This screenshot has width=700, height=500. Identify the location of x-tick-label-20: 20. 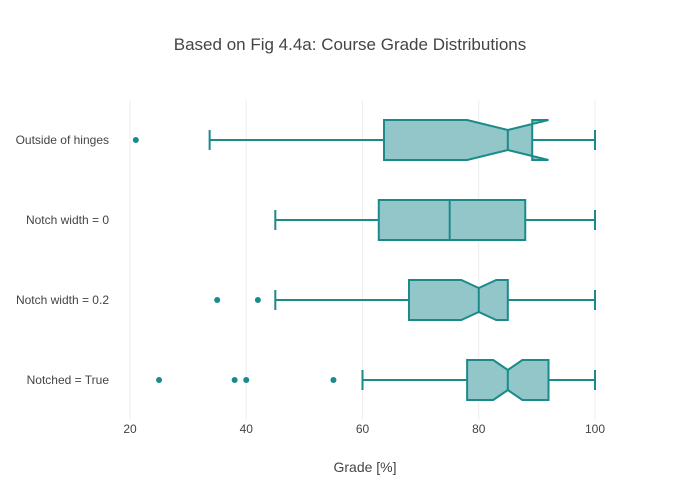
(130, 429).